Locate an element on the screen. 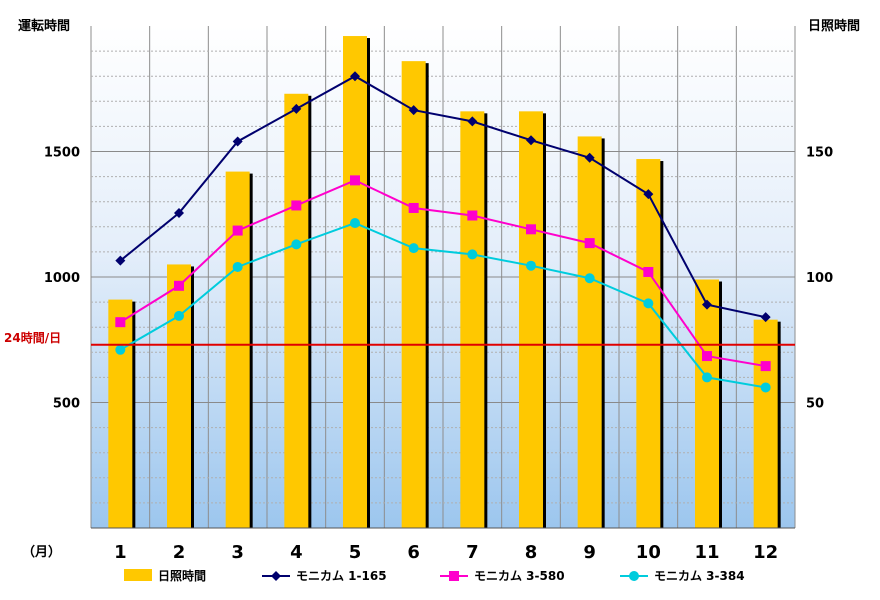 Image resolution: width=880 pixels, height=600 pixels. x-tick-label: 6 is located at coordinates (413, 552).